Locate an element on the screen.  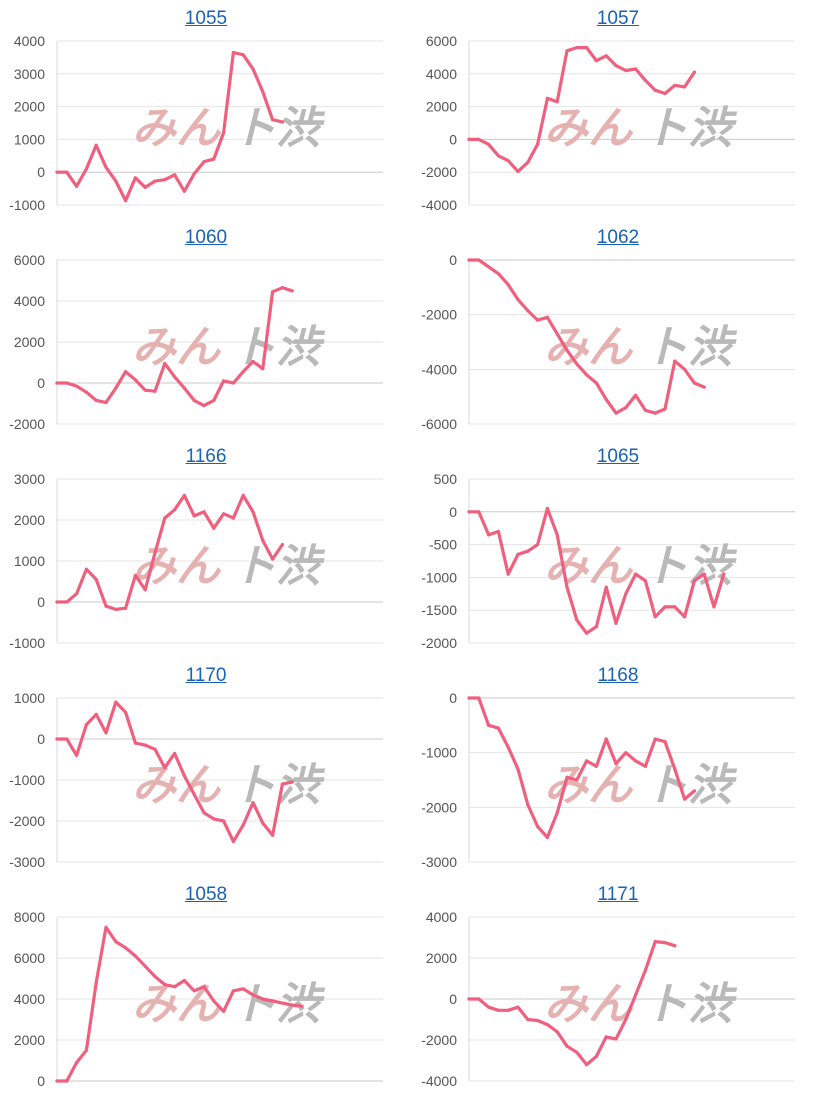
y-tick-label: -4000 is located at coordinates (439, 369).